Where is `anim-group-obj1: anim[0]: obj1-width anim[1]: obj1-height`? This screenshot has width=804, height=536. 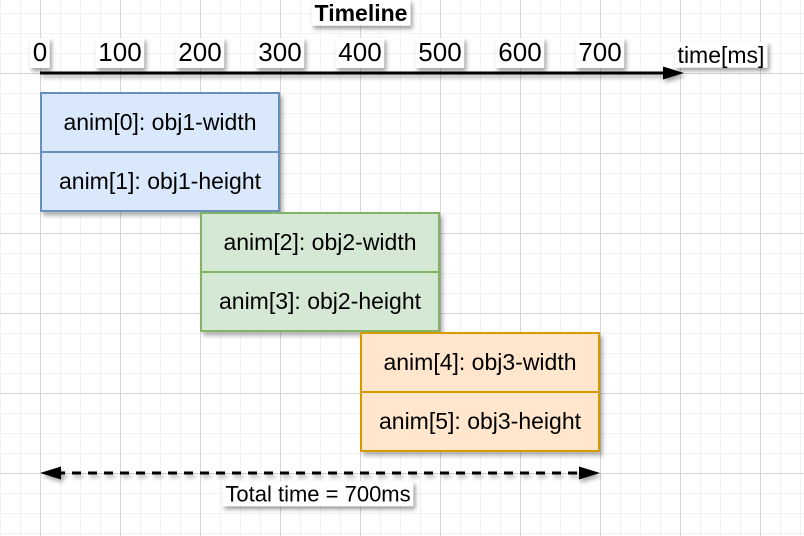
anim-group-obj1: anim[0]: obj1-width anim[1]: obj1-height is located at coordinates (160, 152).